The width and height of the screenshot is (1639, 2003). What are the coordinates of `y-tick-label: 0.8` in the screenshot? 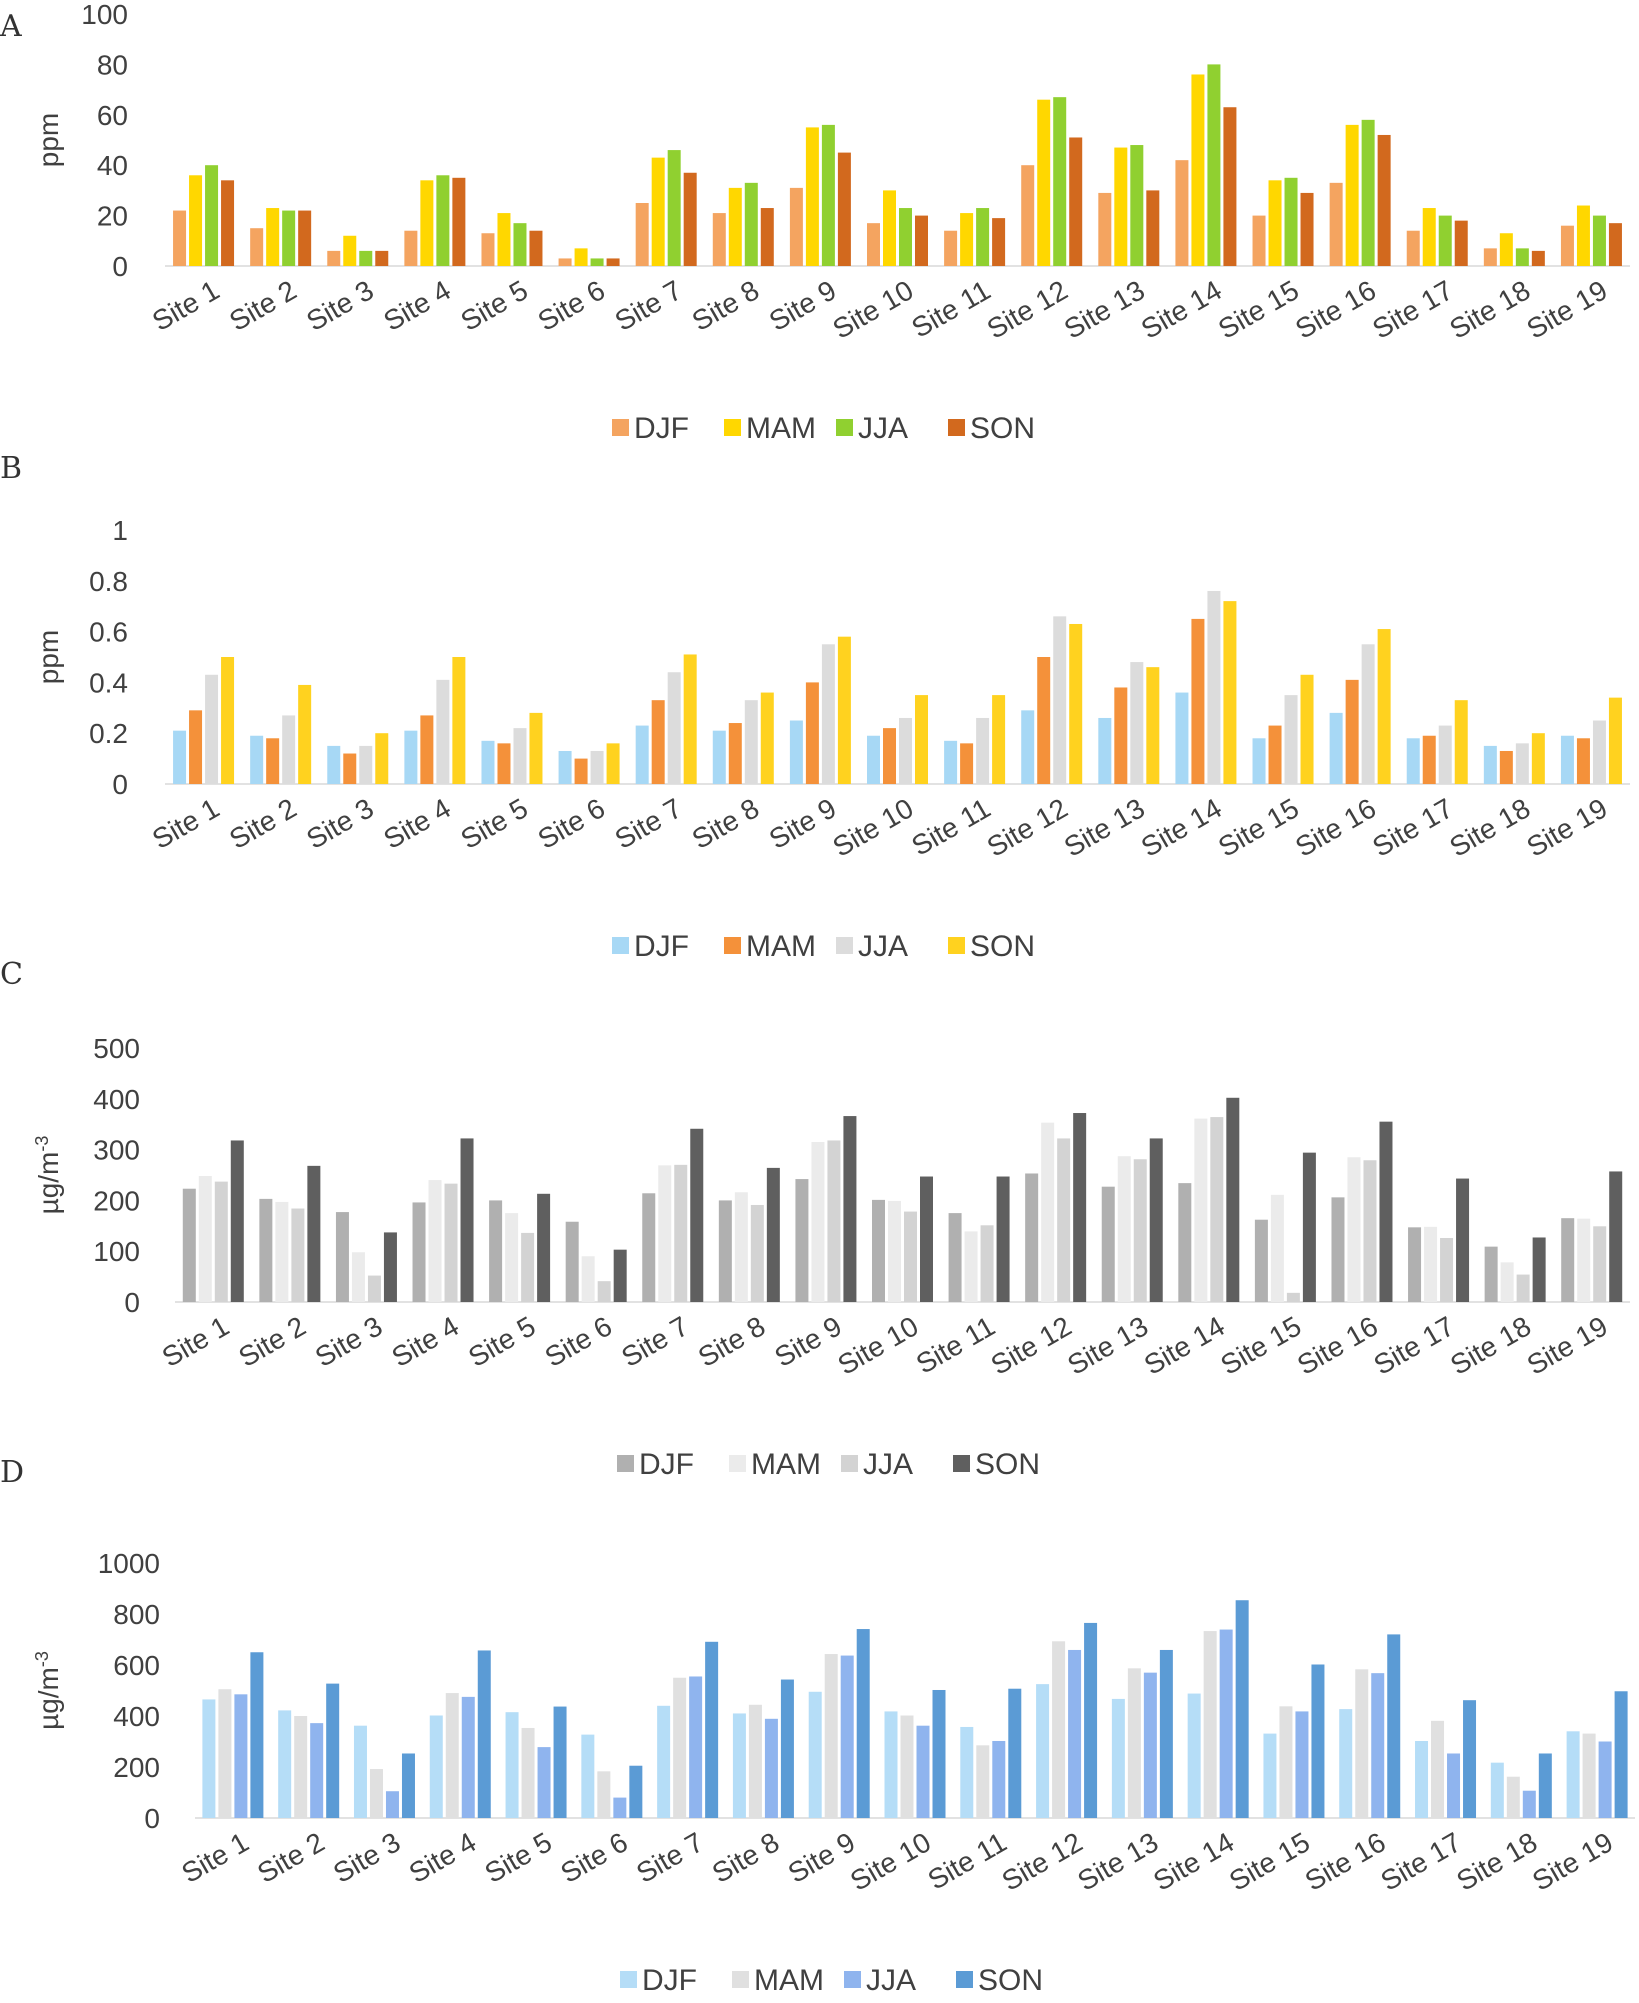 It's located at (108, 581).